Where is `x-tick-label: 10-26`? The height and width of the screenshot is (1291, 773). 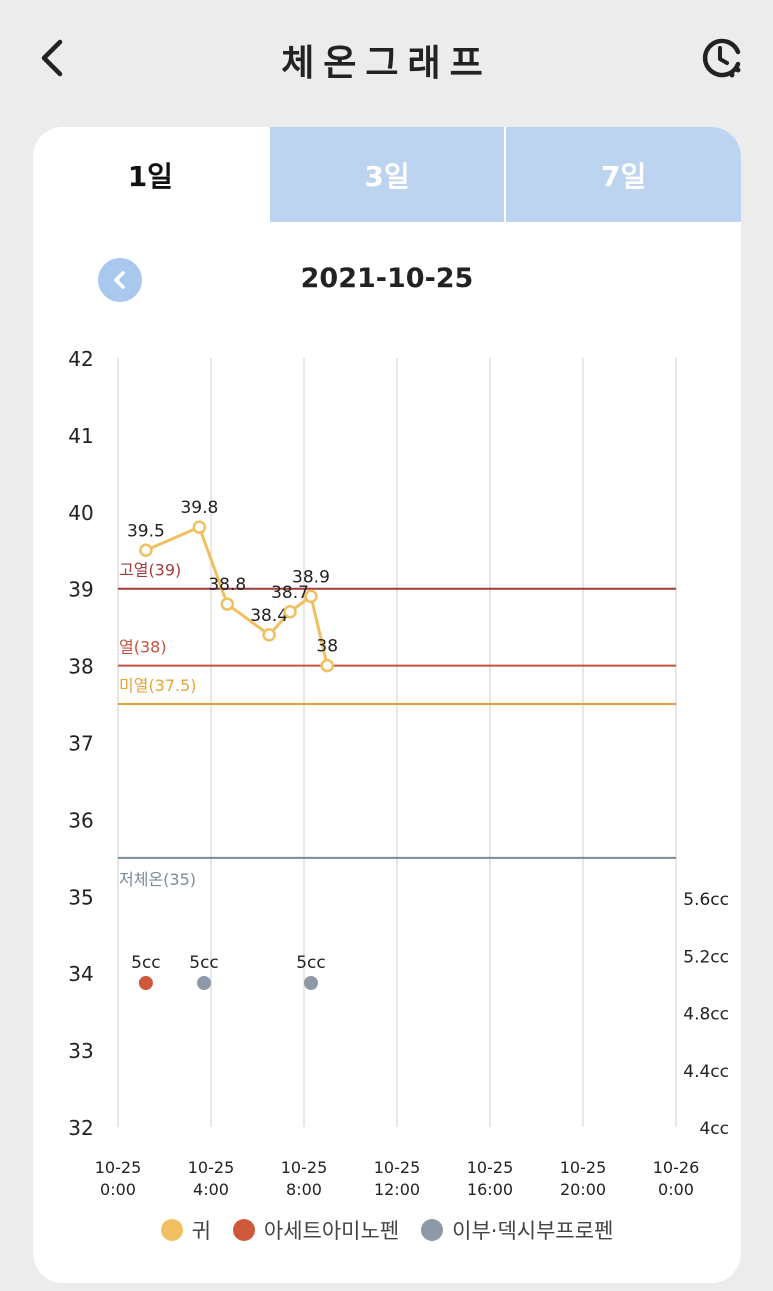
x-tick-label: 10-26 is located at coordinates (676, 1167).